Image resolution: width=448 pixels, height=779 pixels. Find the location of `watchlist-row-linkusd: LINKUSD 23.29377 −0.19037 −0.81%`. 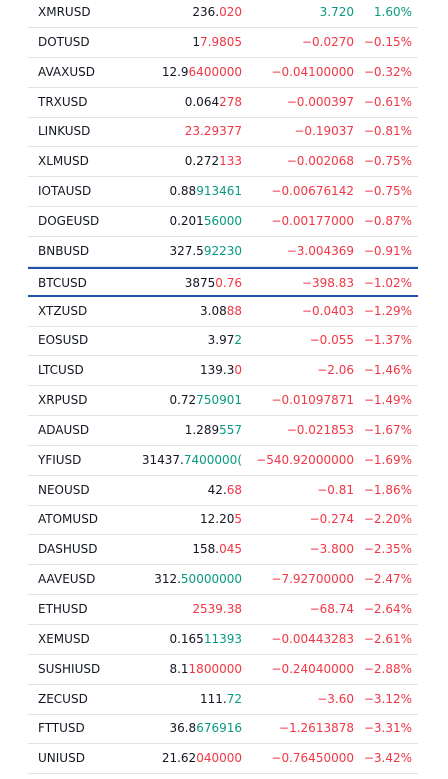

watchlist-row-linkusd: LINKUSD 23.29377 −0.19037 −0.81% is located at coordinates (223, 132).